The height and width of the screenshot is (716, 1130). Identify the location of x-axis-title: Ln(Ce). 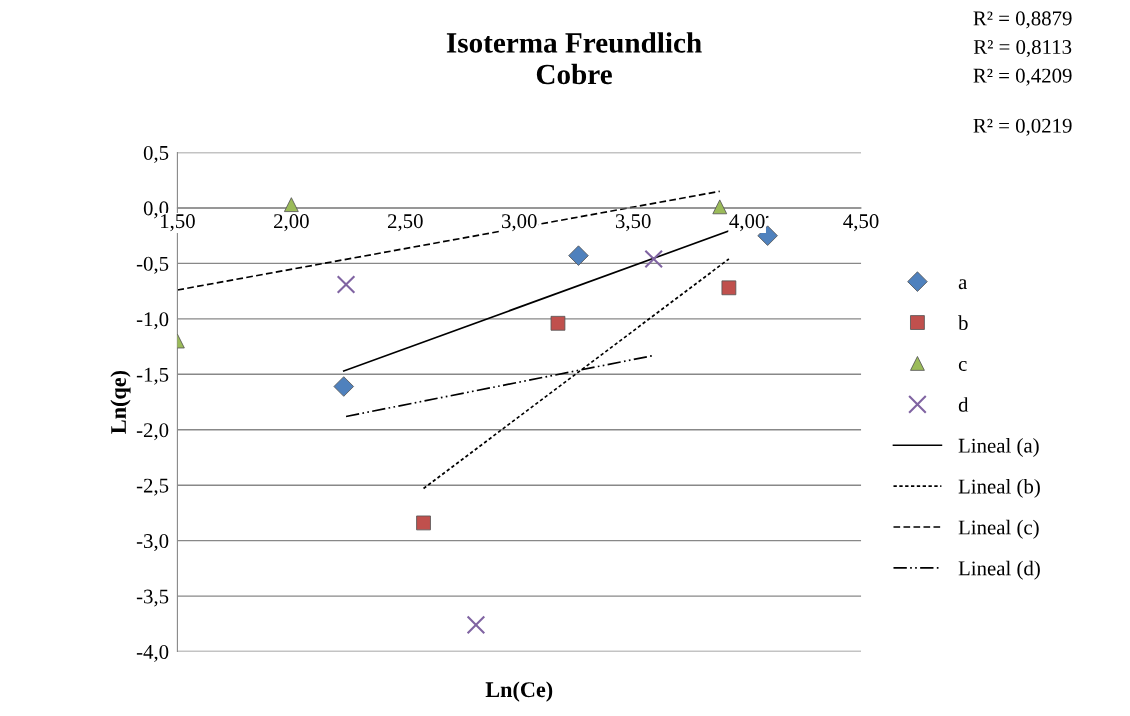
(519, 691).